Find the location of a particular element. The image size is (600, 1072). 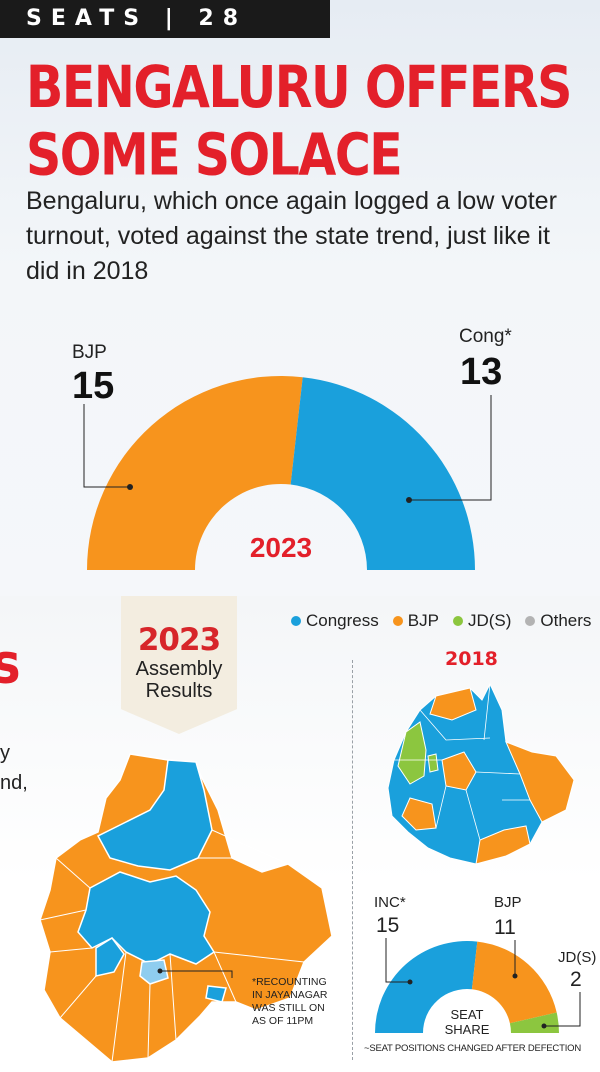

legend-item-congress: Congress is located at coordinates (335, 621).